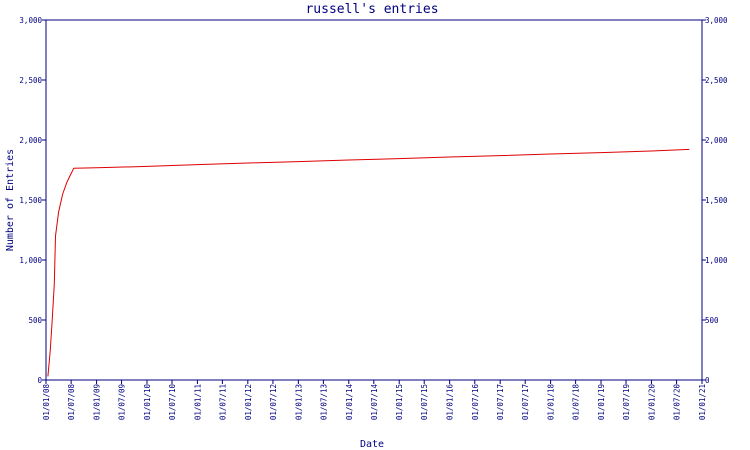 Image resolution: width=750 pixels, height=450 pixels. What do you see at coordinates (716, 260) in the screenshot?
I see `y-tick-label-right: 1,000` at bounding box center [716, 260].